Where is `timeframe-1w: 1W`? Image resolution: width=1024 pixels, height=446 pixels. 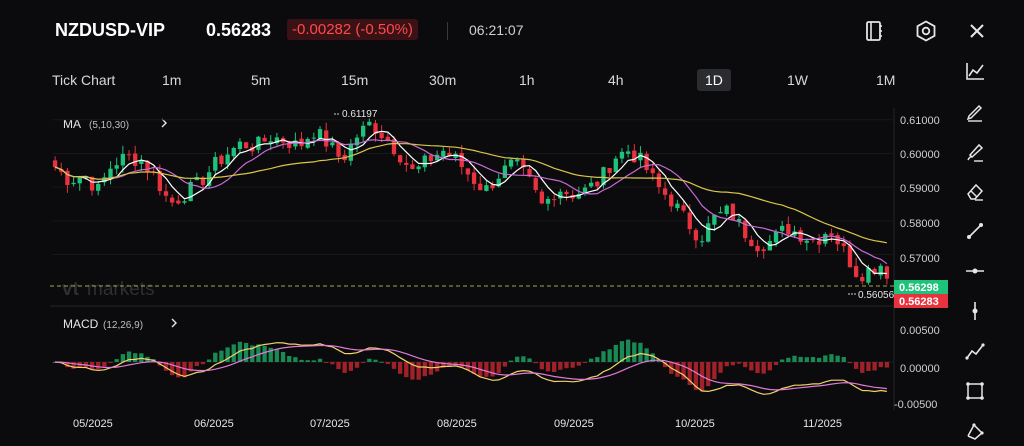
timeframe-1w: 1W is located at coordinates (797, 80).